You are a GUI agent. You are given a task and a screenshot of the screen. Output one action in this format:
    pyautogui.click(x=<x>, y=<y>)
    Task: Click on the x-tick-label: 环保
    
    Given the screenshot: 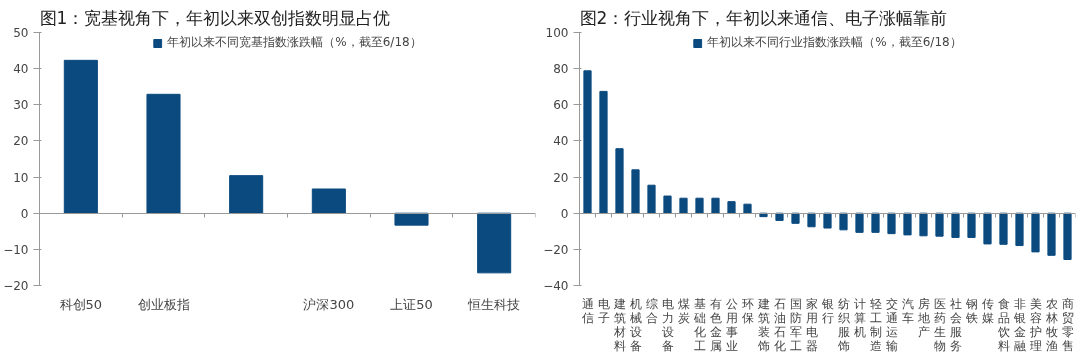 What is the action you would take?
    pyautogui.click(x=747, y=310)
    